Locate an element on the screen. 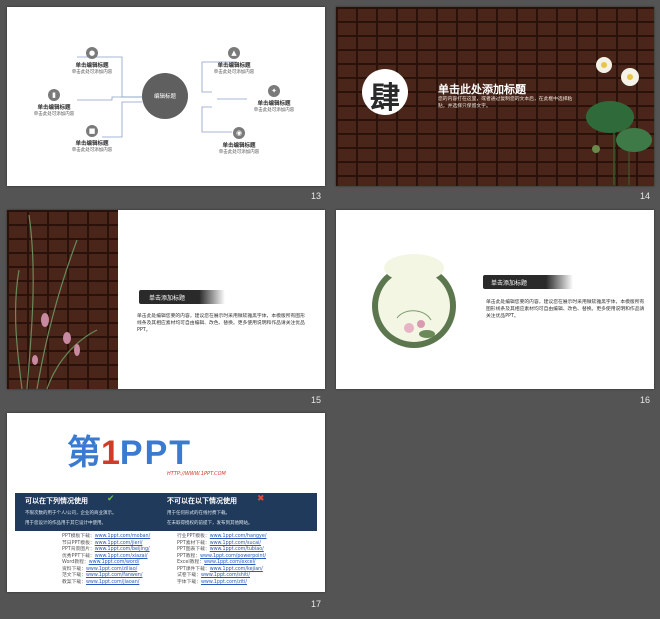 Image resolution: width=660 pixels, height=619 pixels. node-lock: ■ 单击编辑标题 单击此处可添加内容 is located at coordinates (92, 139).